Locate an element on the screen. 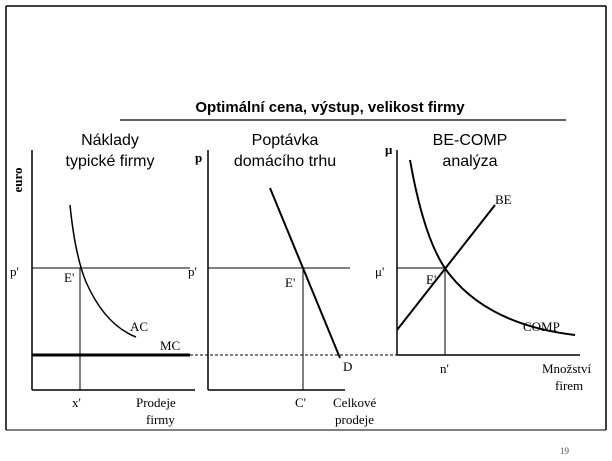 The image size is (612, 461). demand-line is located at coordinates (305, 273).